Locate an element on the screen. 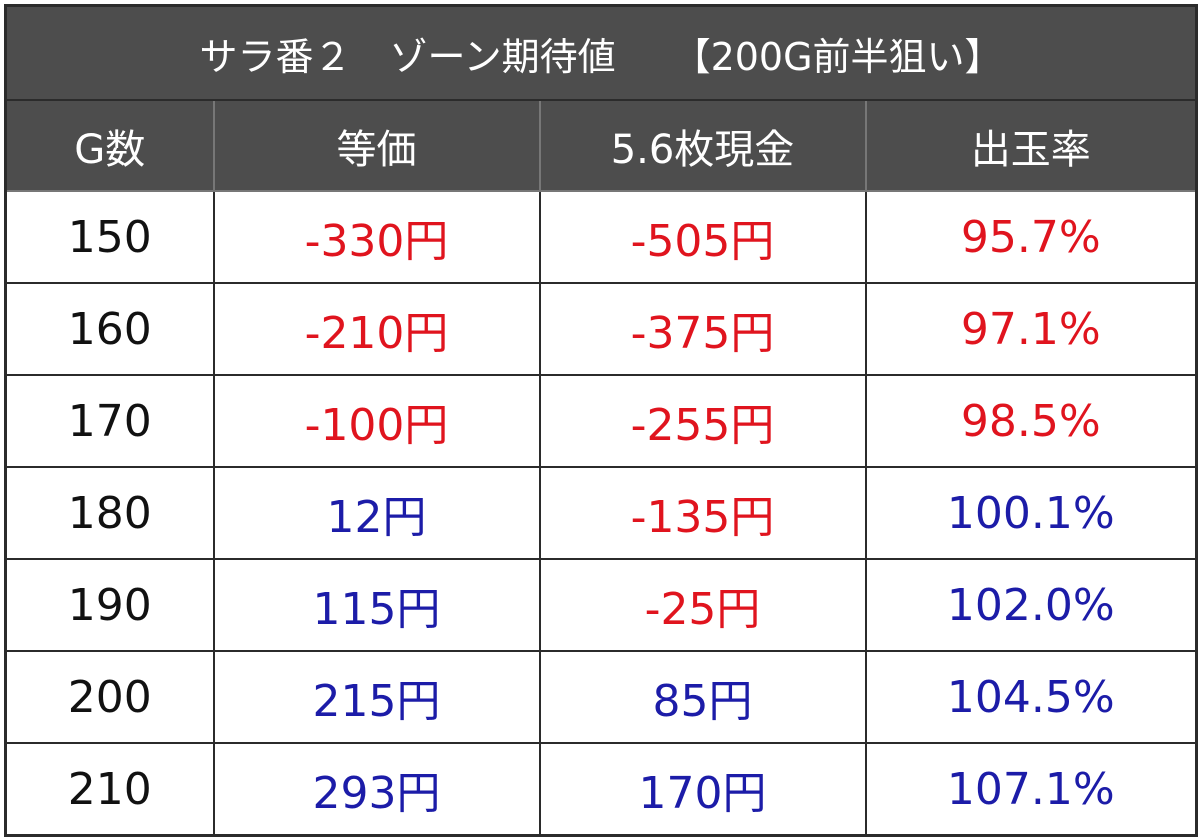 The width and height of the screenshot is (1200, 837). table-cell: 98.5% is located at coordinates (1031, 421).